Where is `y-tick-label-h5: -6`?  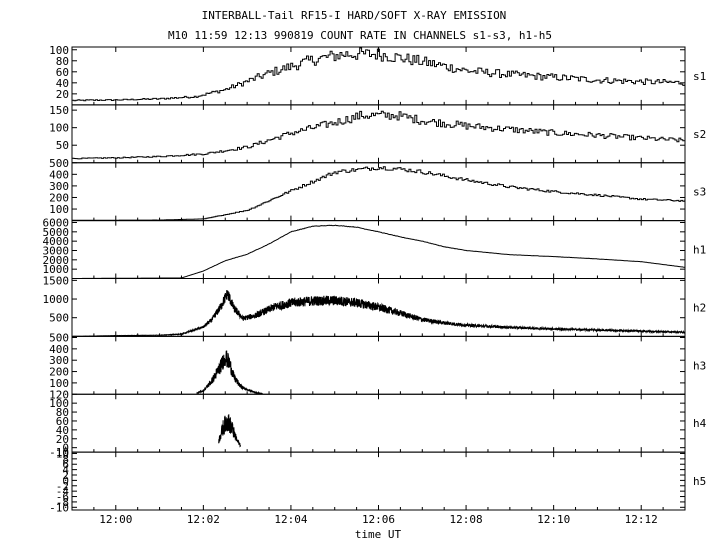
y-tick-label-h5: -6 is located at coordinates (62, 497).